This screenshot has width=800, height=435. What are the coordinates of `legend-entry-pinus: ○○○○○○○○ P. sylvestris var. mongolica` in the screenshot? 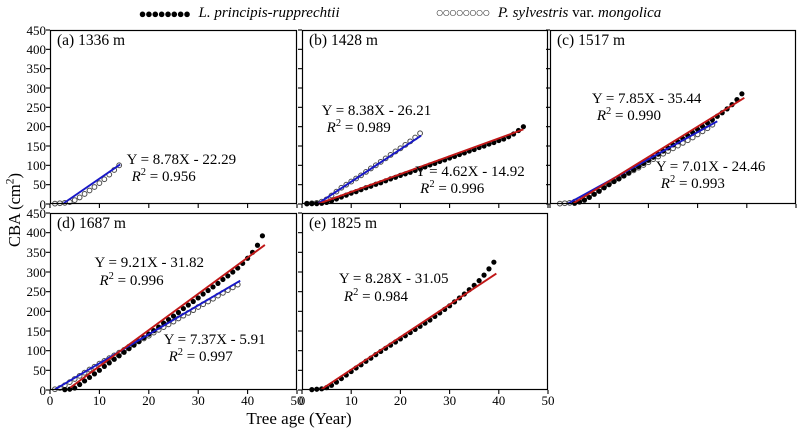 It's located at (549, 13).